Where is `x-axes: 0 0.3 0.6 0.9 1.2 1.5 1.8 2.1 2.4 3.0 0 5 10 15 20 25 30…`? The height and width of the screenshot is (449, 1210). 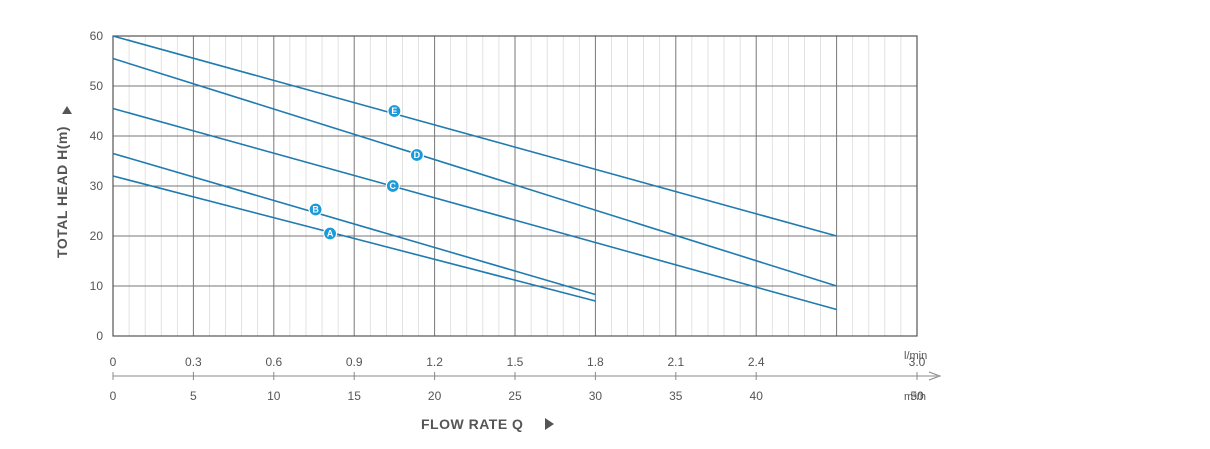 x-axes: 0 0.3 0.6 0.9 1.2 1.5 1.8 2.1 2.4 3.0 0 5 10 15 20 25 30… is located at coordinates (526, 379).